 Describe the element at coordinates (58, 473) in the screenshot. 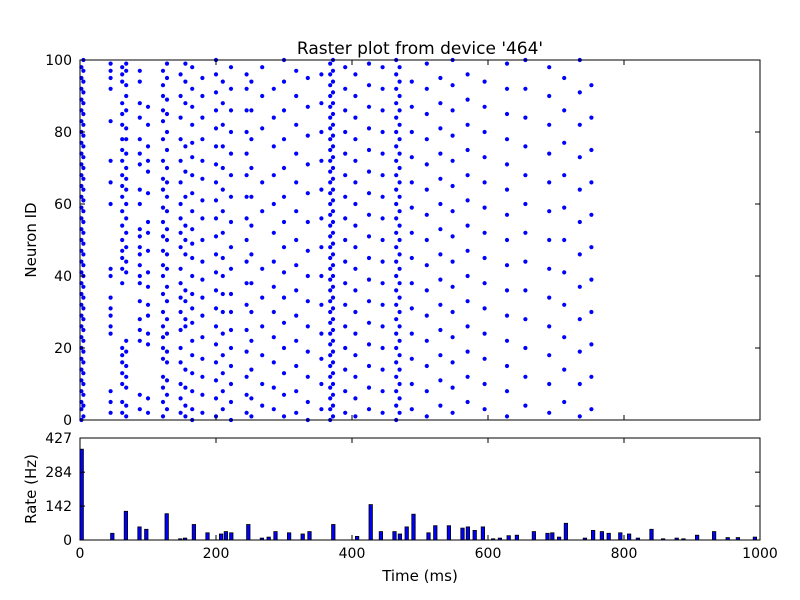

I see `rate-y-tick-label: 284` at that location.